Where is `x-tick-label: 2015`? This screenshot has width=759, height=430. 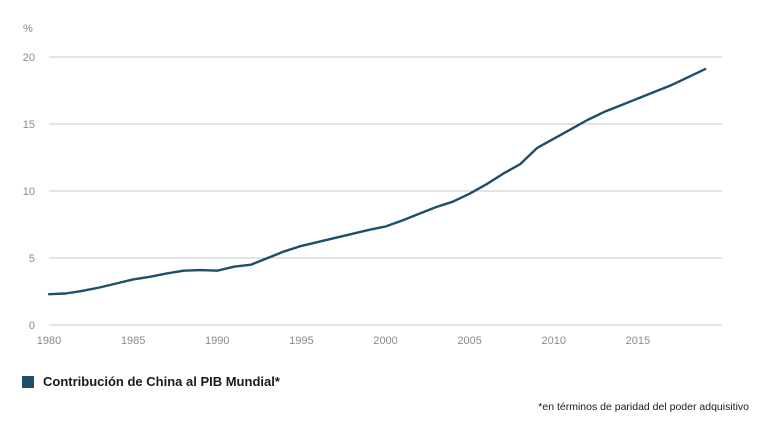
x-tick-label: 2015 is located at coordinates (638, 341).